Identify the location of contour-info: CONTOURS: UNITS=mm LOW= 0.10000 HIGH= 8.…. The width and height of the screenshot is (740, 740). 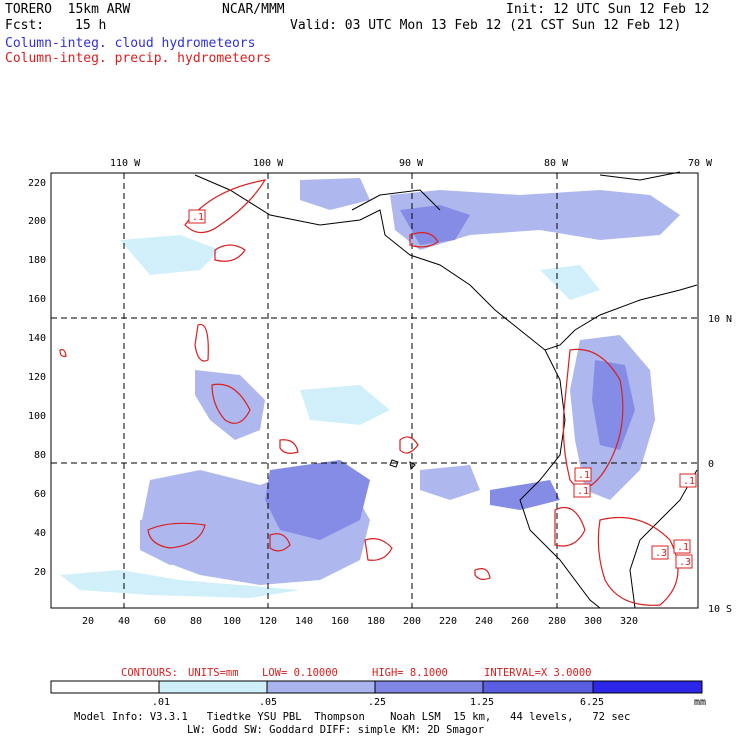
(356, 673).